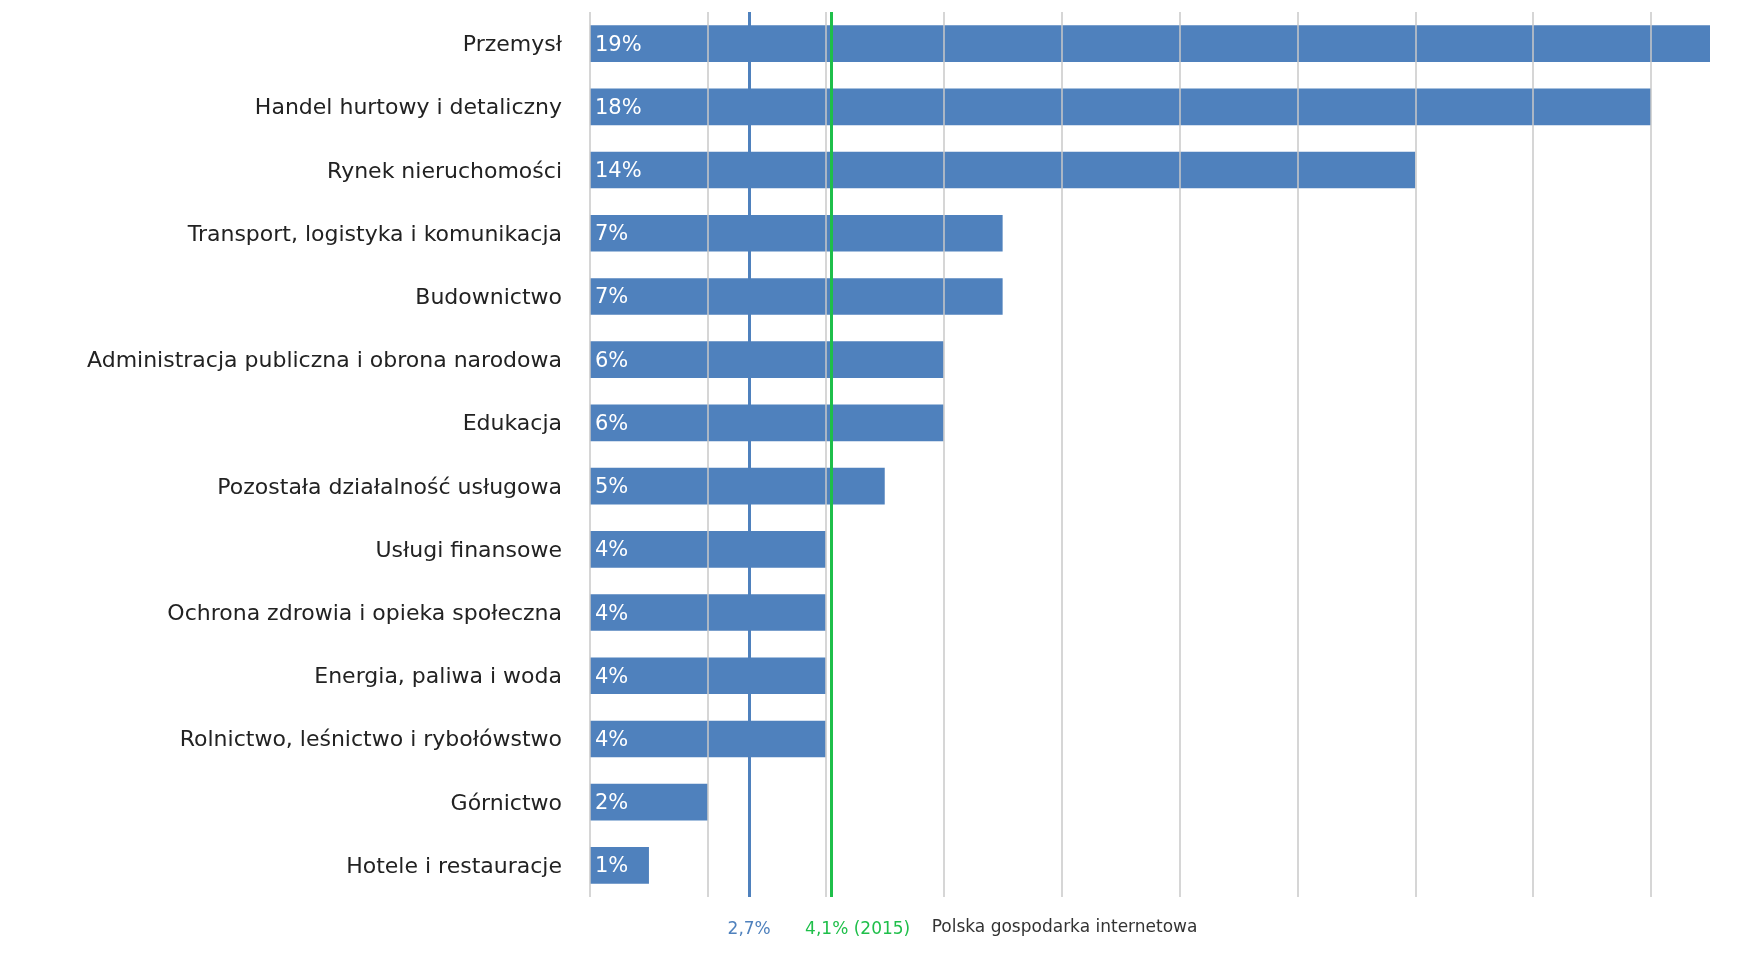  Describe the element at coordinates (488, 296) in the screenshot. I see `y-tick-label: Budownictwo` at that location.